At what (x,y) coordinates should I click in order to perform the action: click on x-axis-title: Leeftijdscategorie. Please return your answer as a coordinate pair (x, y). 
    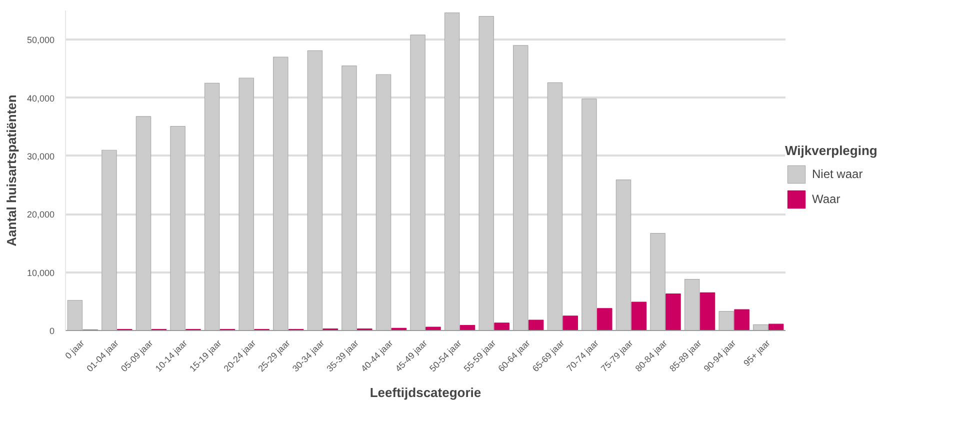
    Looking at the image, I should click on (426, 392).